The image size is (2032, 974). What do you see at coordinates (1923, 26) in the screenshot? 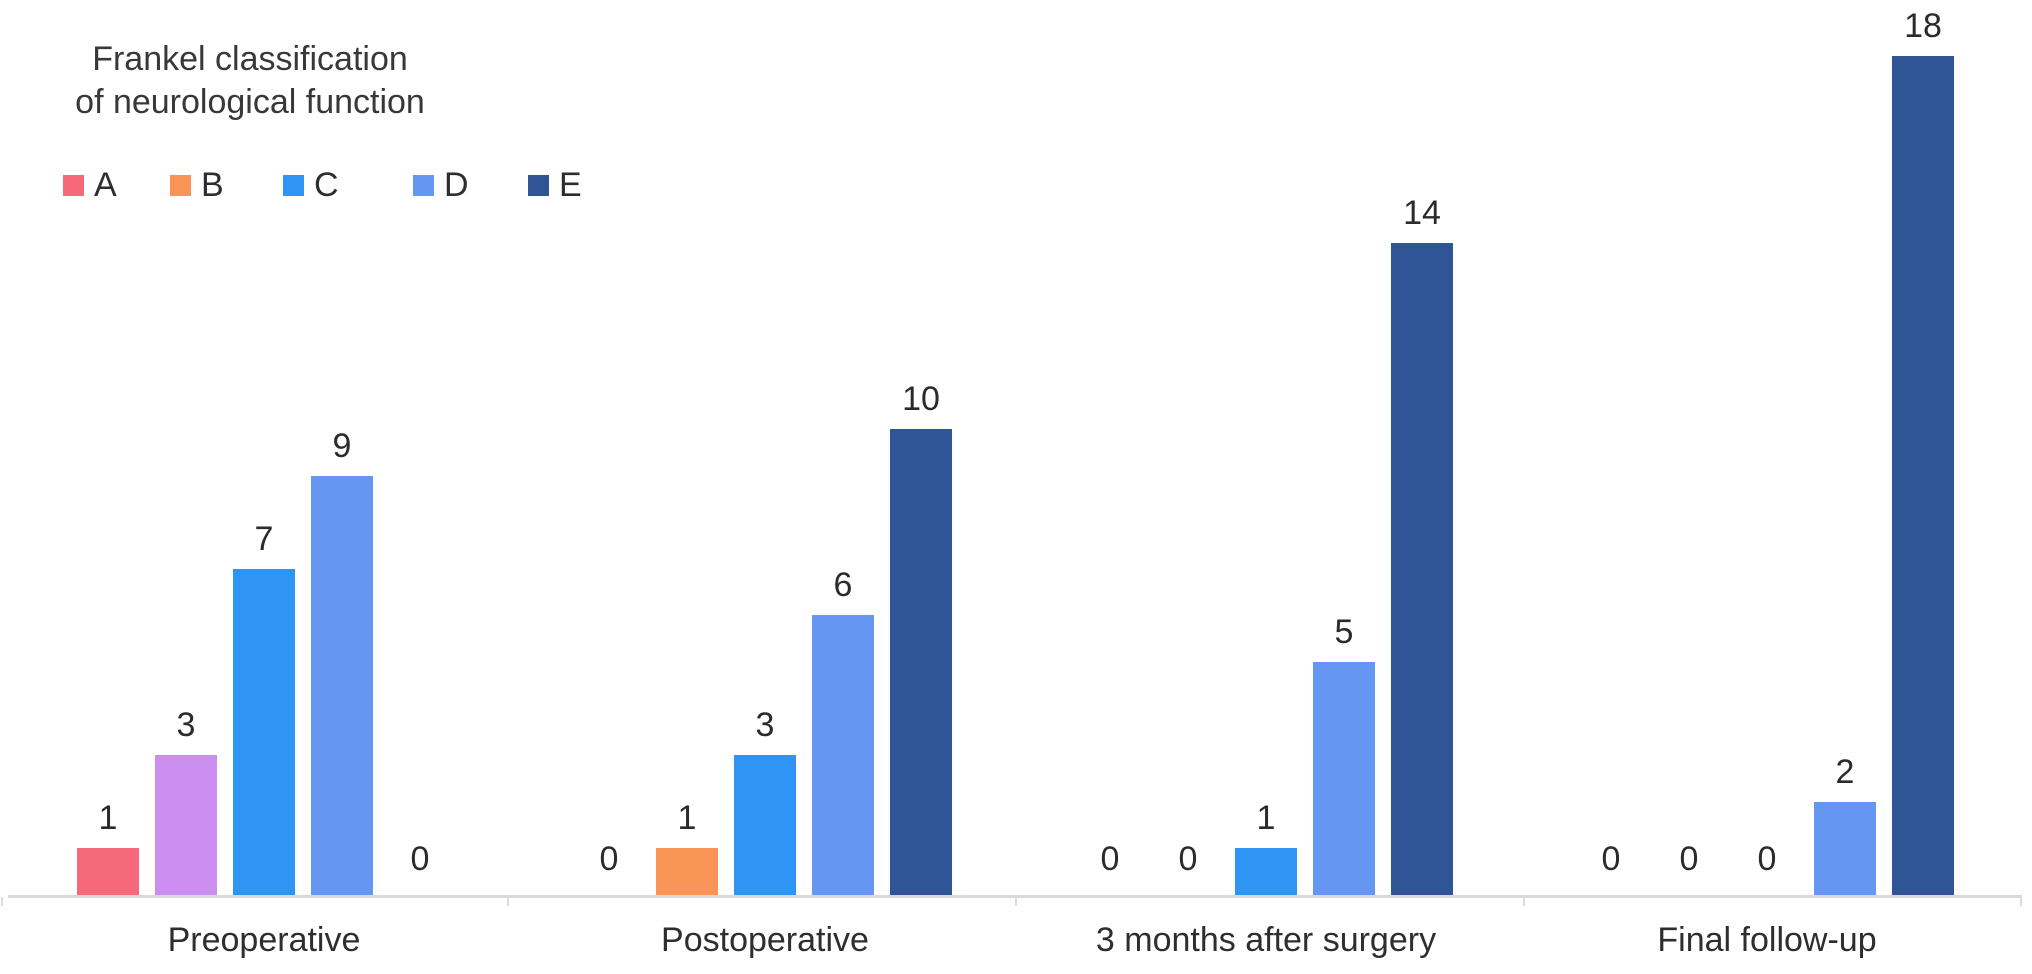
I see `bar-value-label: 18` at bounding box center [1923, 26].